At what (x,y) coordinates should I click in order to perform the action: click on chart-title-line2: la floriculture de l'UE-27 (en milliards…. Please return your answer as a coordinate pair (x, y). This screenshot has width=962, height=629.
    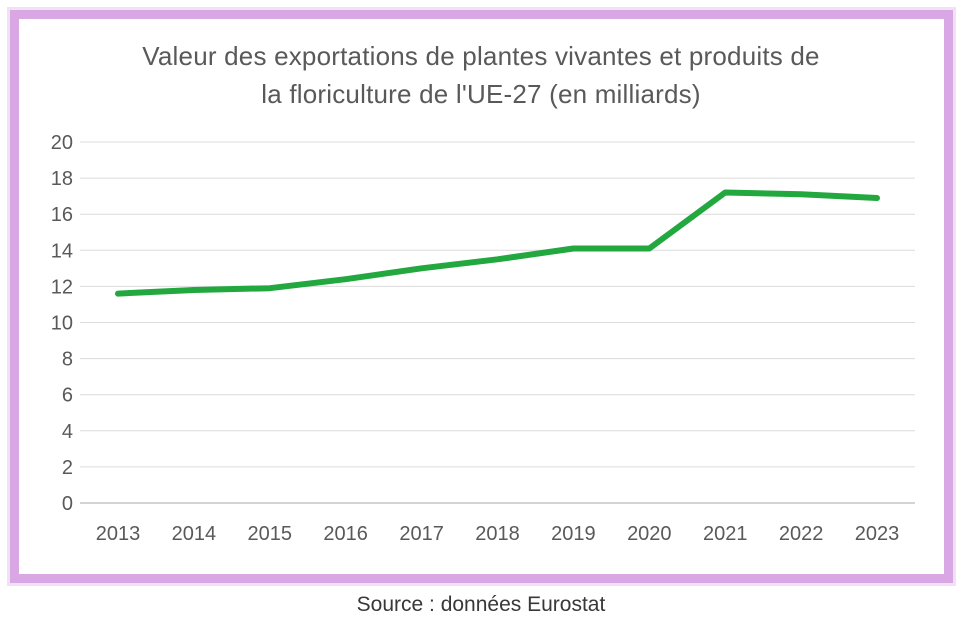
    Looking at the image, I should click on (481, 94).